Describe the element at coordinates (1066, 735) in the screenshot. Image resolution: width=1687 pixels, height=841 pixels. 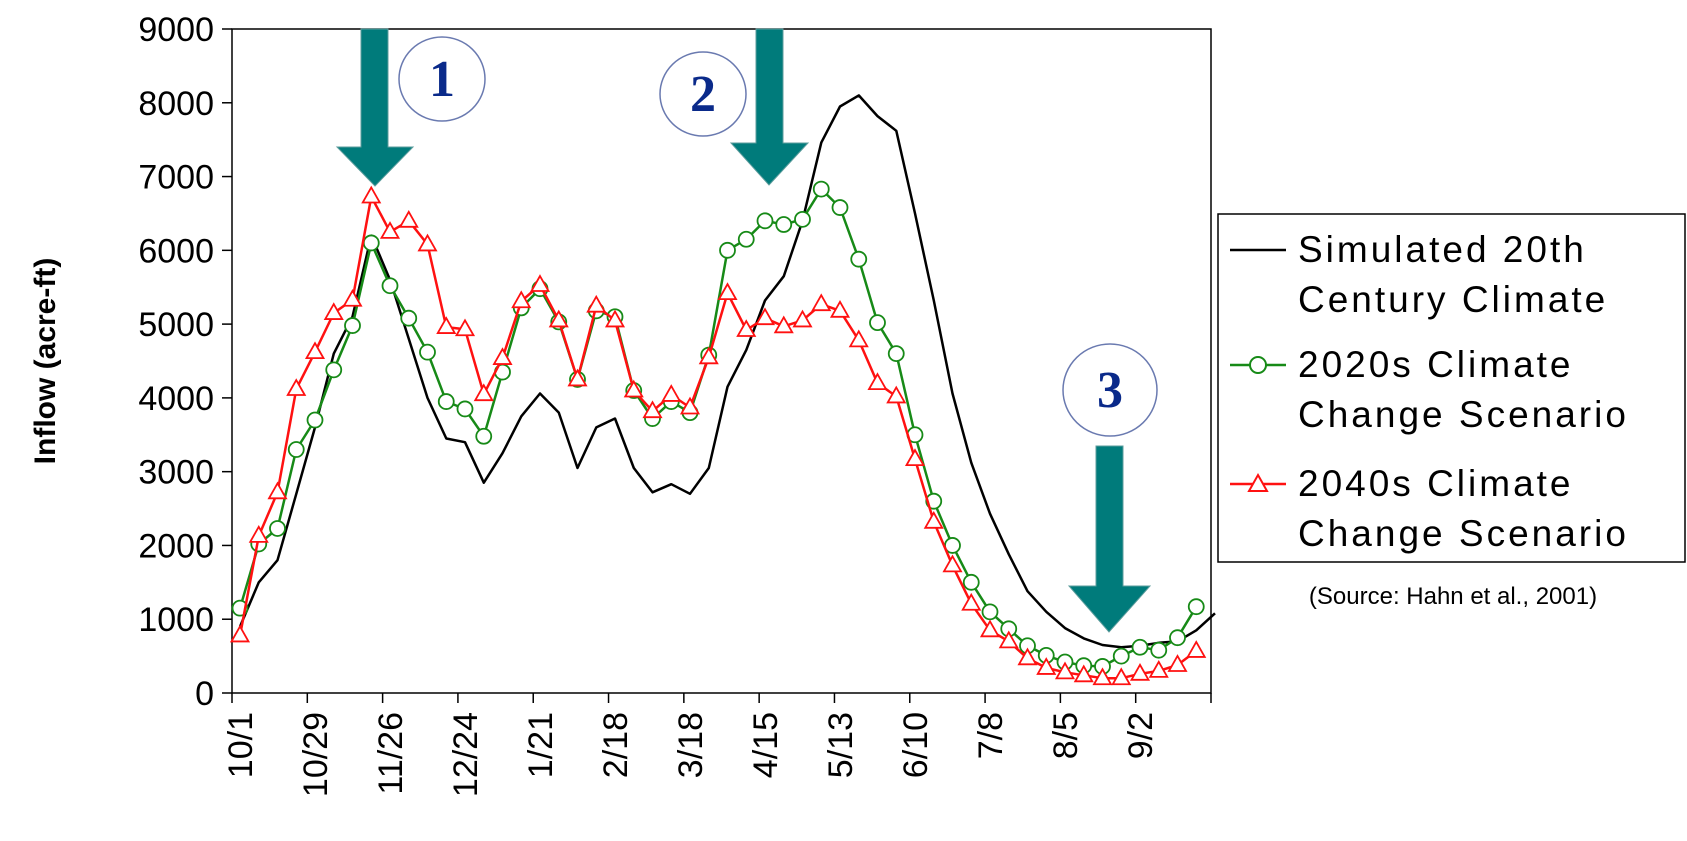
I see `x-tick-label-11: 8/5` at that location.